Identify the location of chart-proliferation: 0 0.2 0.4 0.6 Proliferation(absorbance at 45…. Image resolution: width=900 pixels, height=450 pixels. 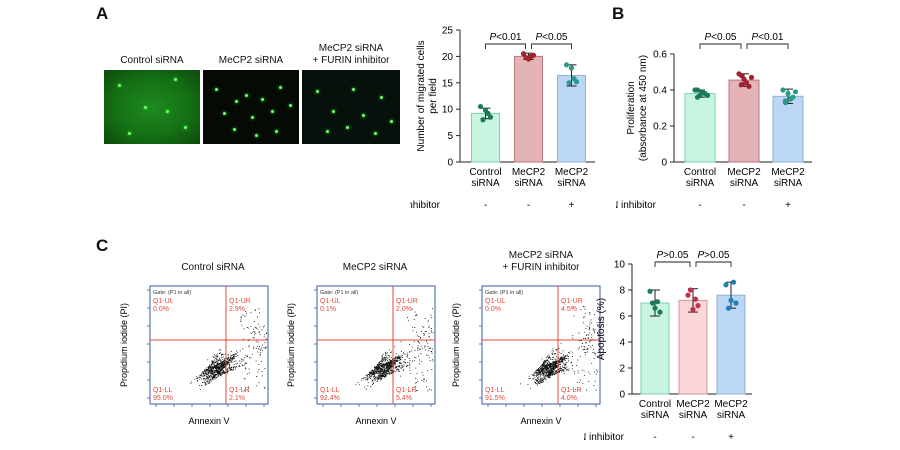
(714, 121).